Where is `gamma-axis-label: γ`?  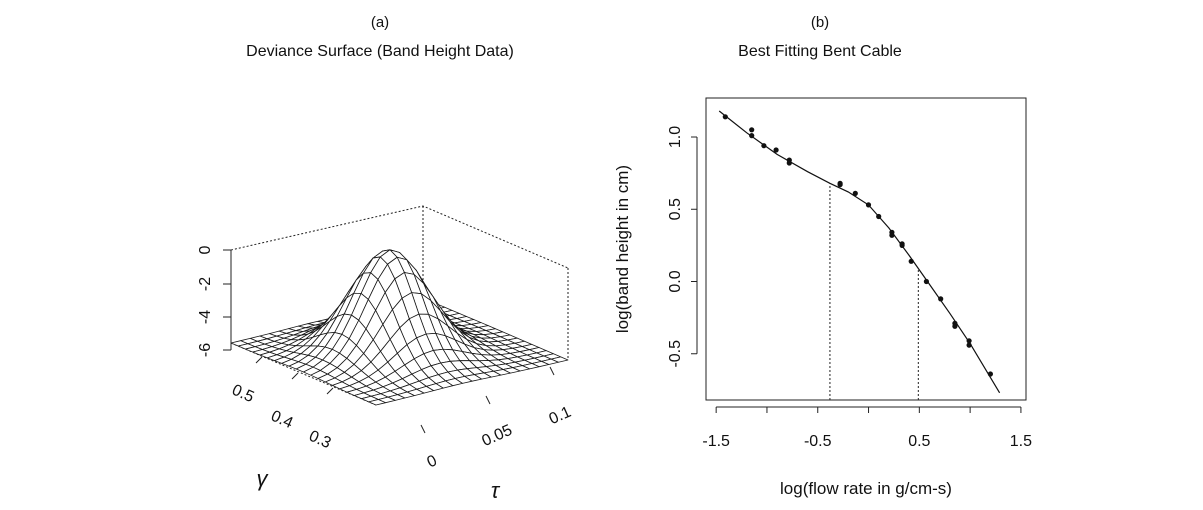 gamma-axis-label: γ is located at coordinates (263, 478).